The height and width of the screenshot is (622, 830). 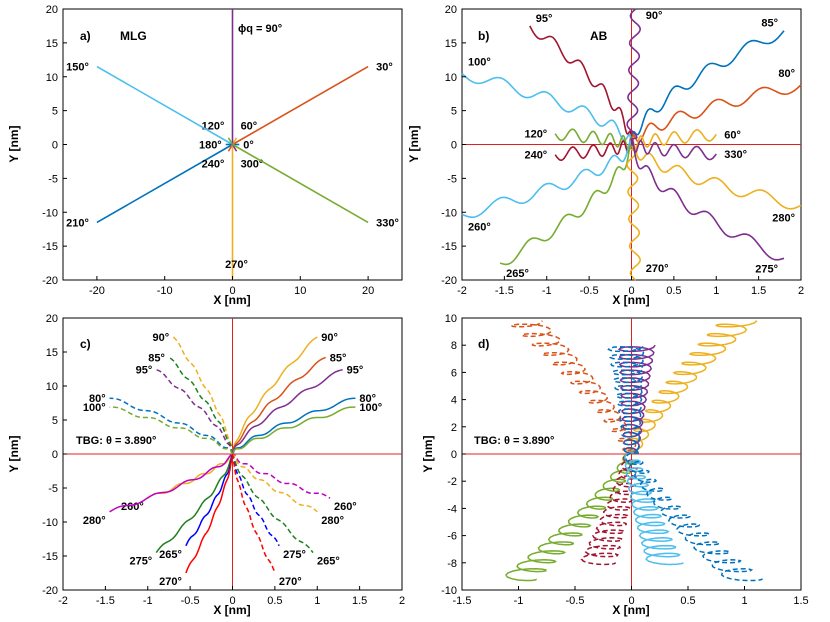 I want to click on y-axis-label-a: Y [nm], so click(x=14, y=143).